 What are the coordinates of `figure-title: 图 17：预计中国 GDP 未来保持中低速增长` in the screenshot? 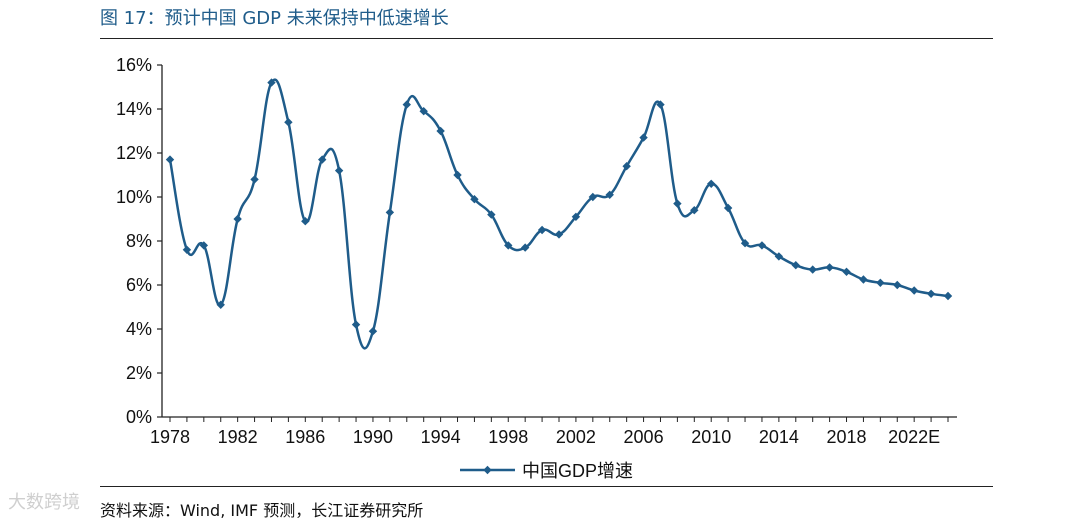 It's located at (274, 18).